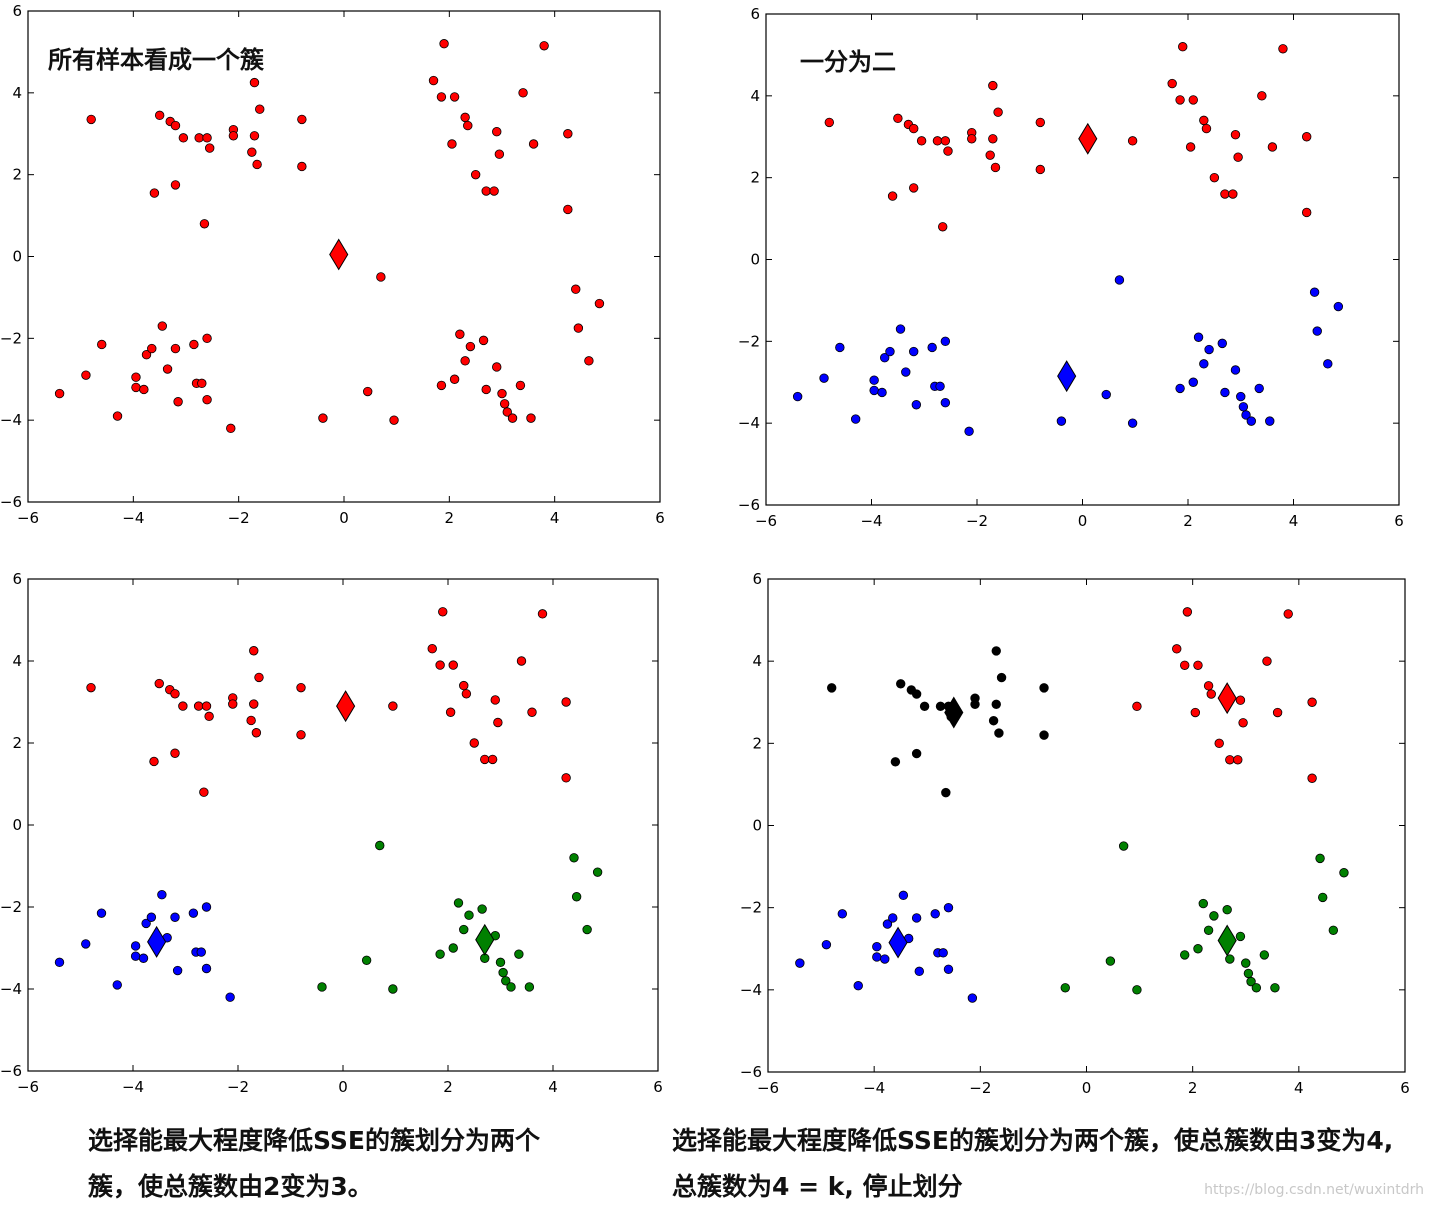  I want to click on y-tick-label: 0, so click(757, 826).